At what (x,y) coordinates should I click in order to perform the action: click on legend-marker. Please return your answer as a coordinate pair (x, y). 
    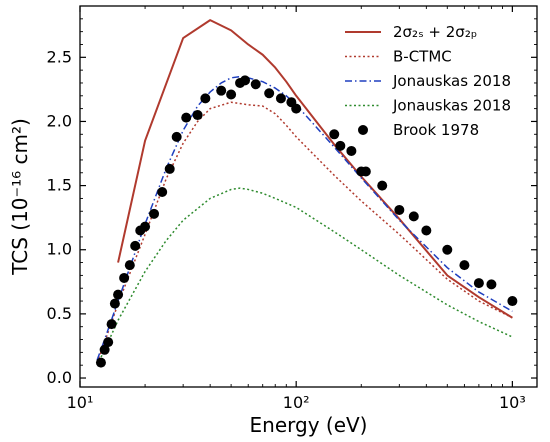
    Looking at the image, I should click on (363, 130).